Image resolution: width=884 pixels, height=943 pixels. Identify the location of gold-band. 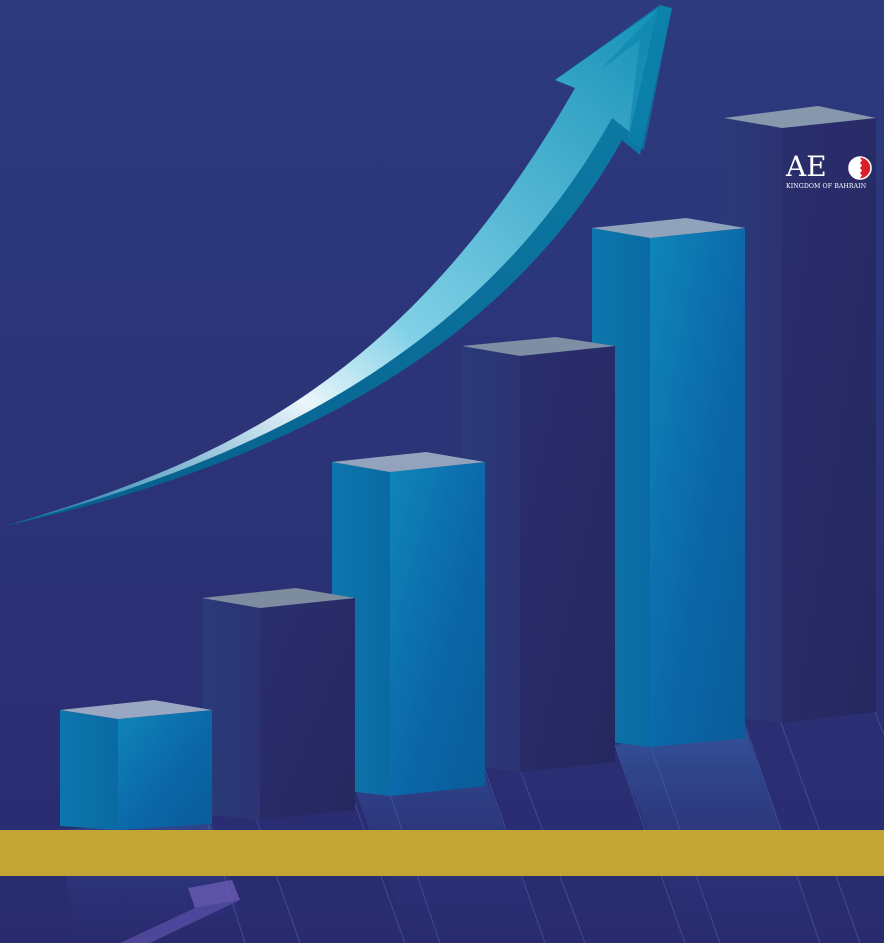
(442, 853).